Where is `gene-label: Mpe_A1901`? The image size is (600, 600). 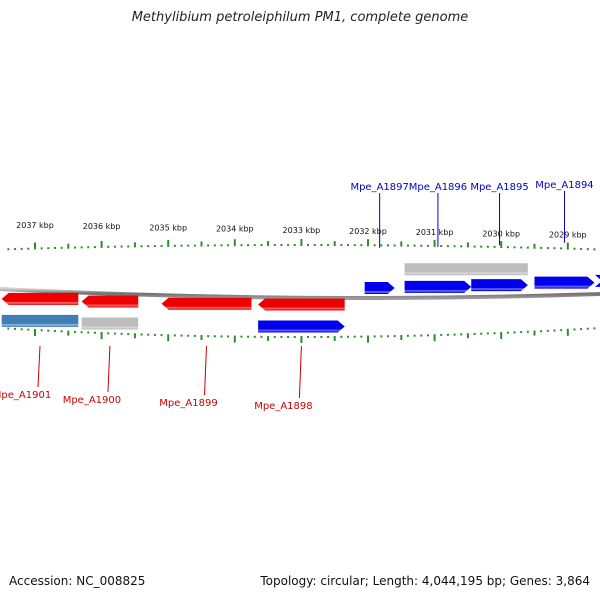
gene-label: Mpe_A1901 is located at coordinates (25, 395).